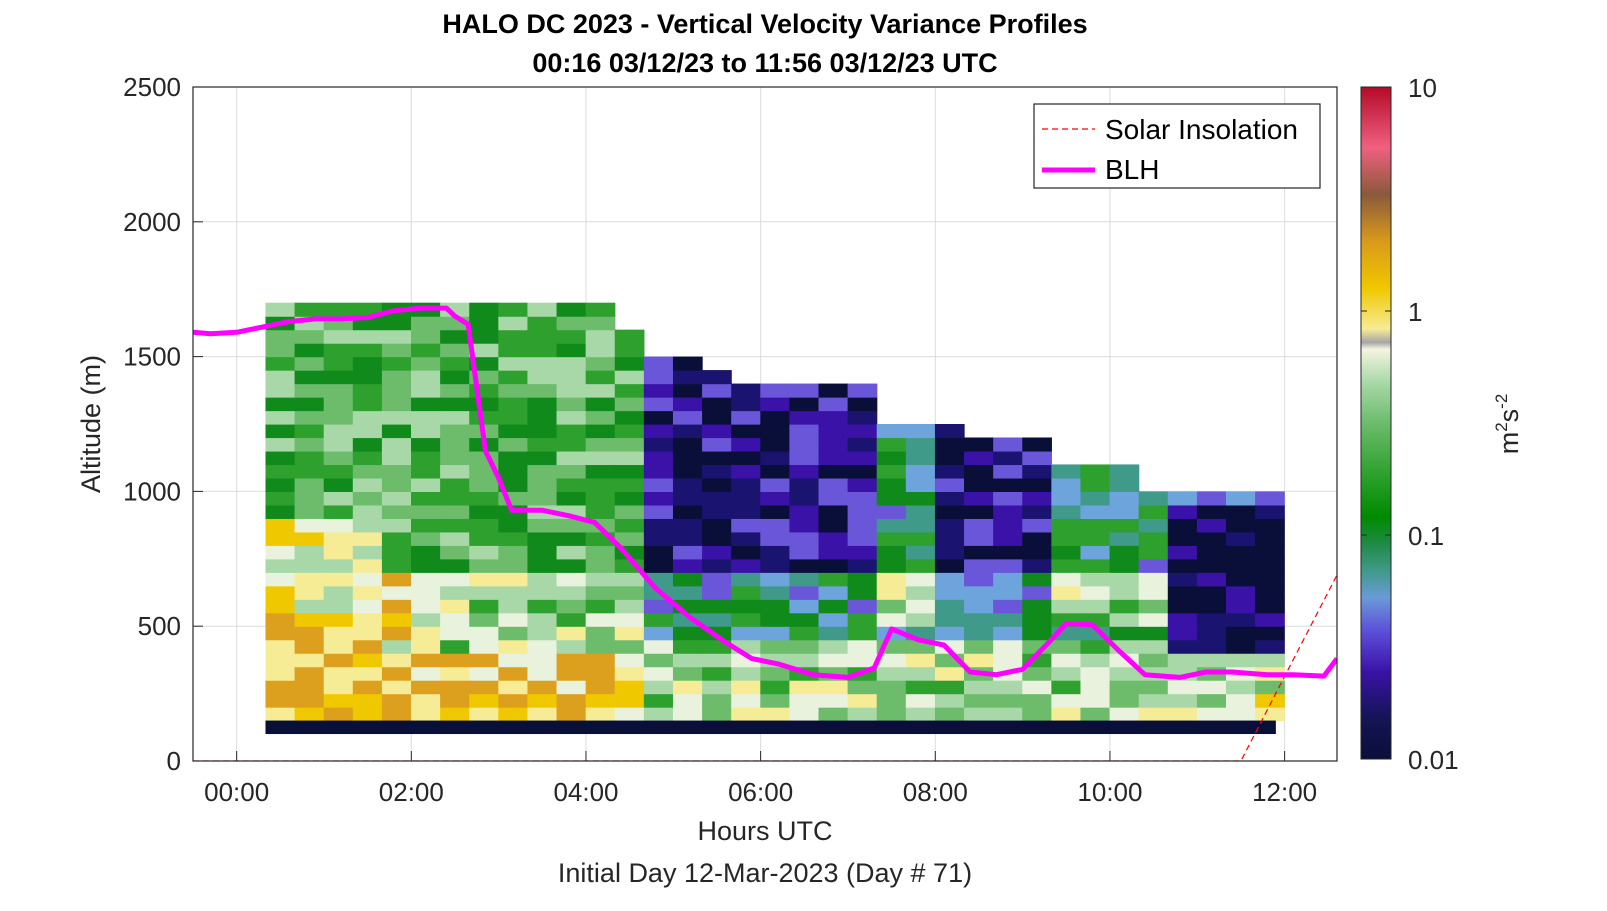  Describe the element at coordinates (1508, 424) in the screenshot. I see `colorbar-label: m2s-2` at that location.